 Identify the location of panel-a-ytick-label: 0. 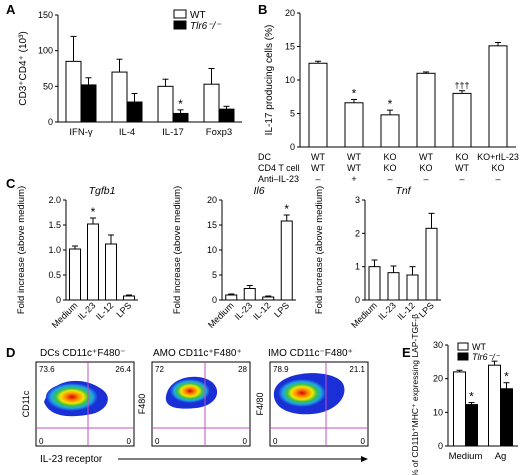
(50, 122).